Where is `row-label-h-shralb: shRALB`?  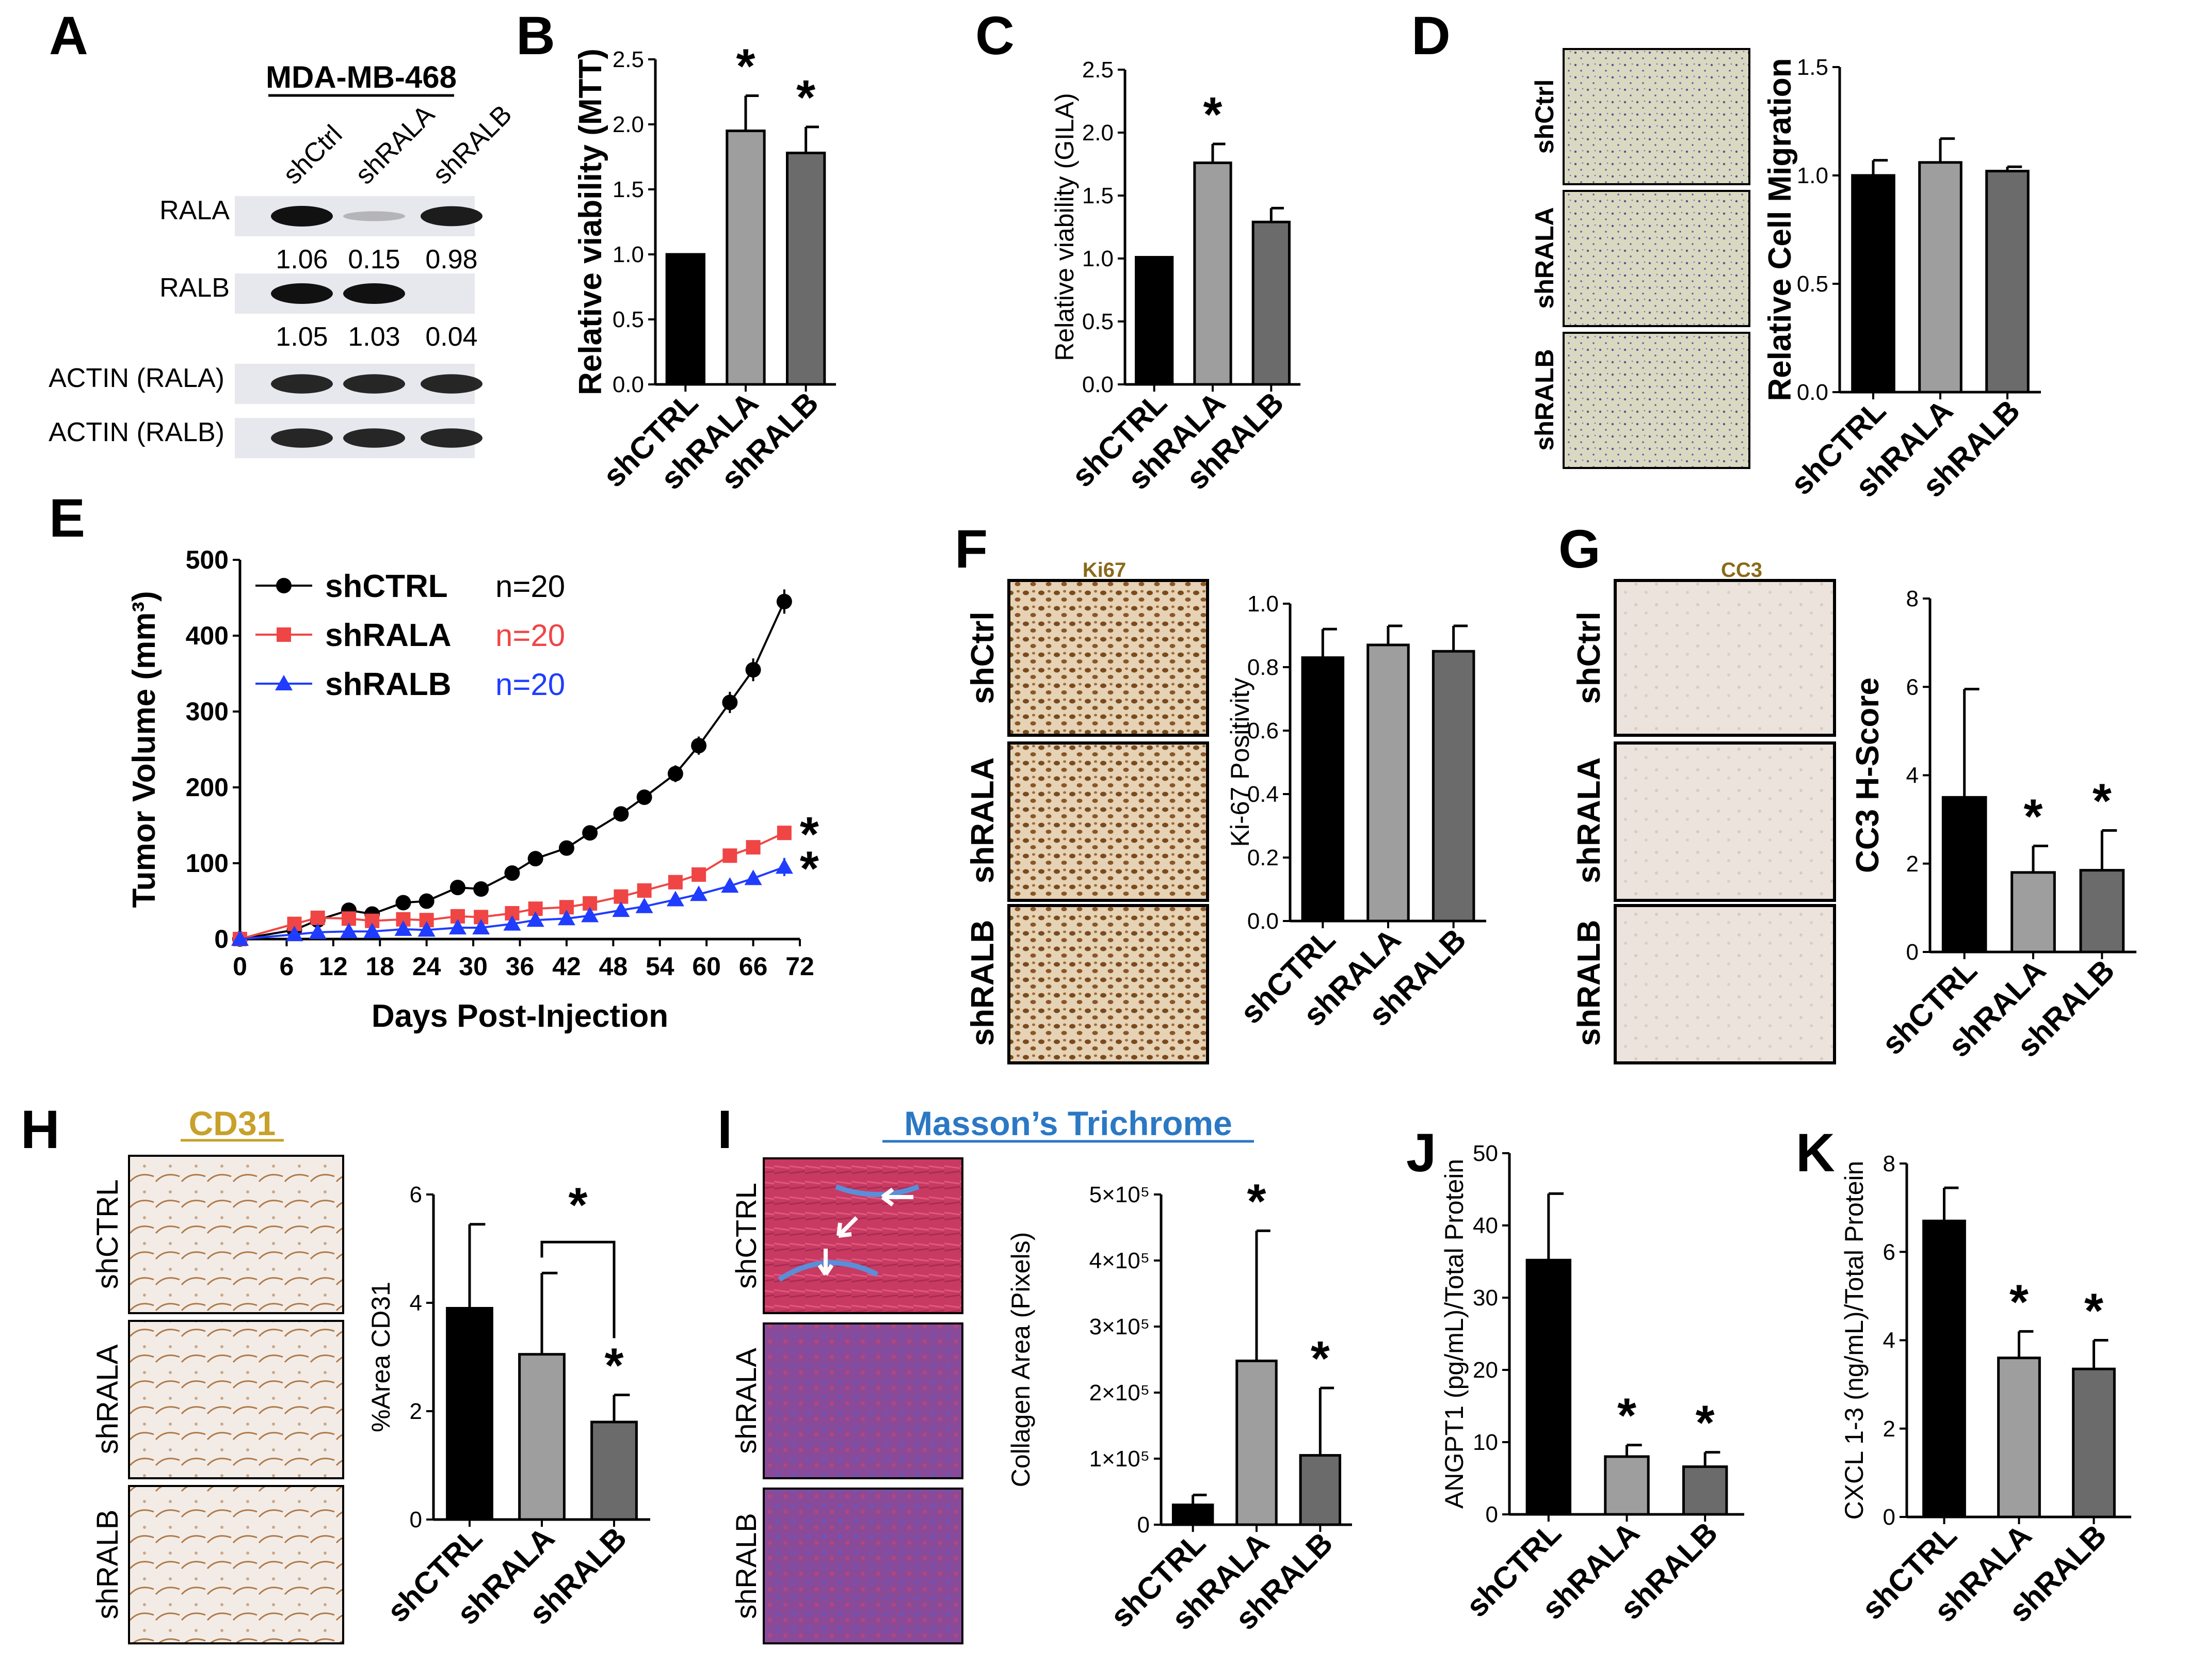 row-label-h-shralb: shRALB is located at coordinates (107, 1565).